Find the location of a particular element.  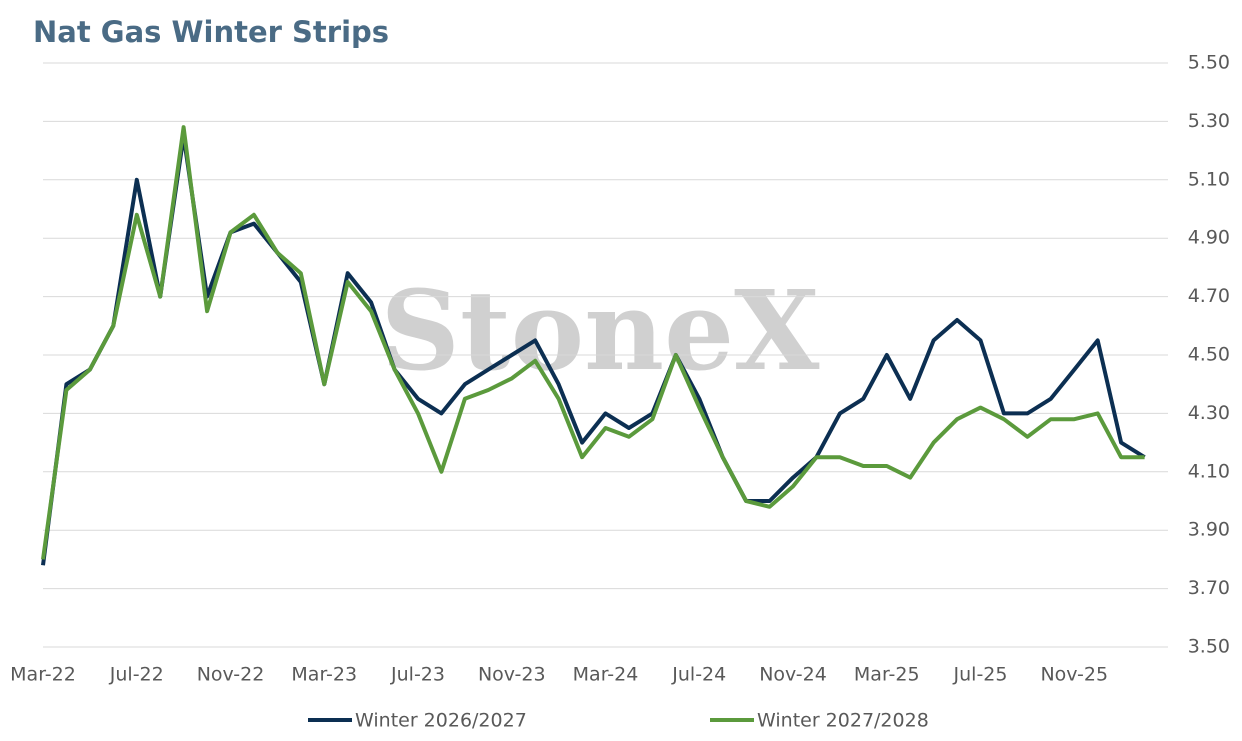

x-tick-label: Nov-22 is located at coordinates (231, 675).